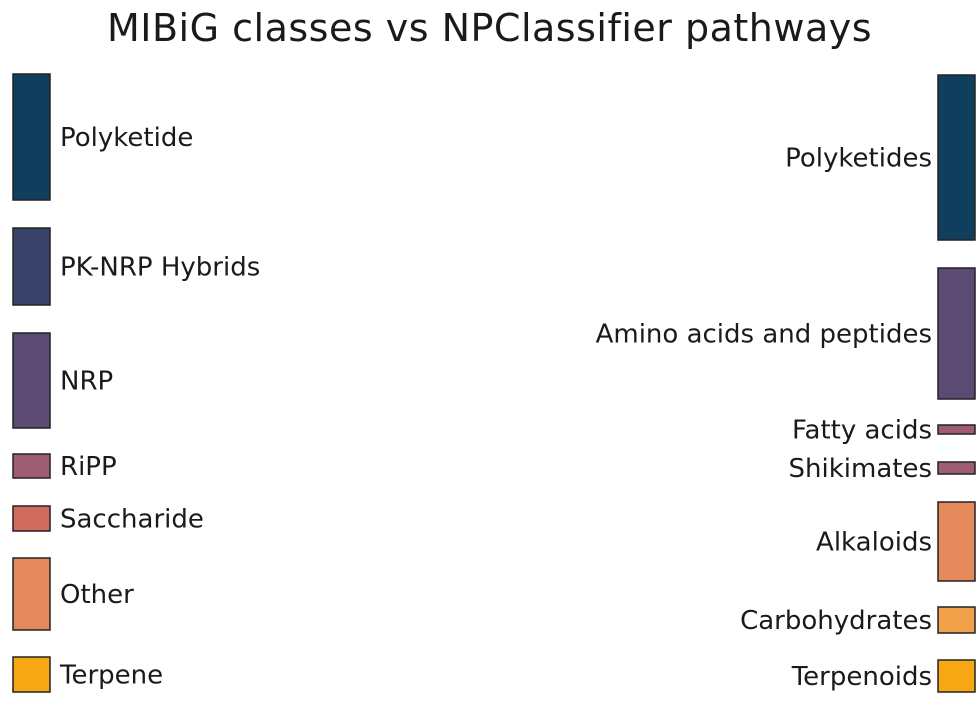 This screenshot has height=716, width=979. Describe the element at coordinates (956, 468) in the screenshot. I see `target-node-shikimates` at that location.